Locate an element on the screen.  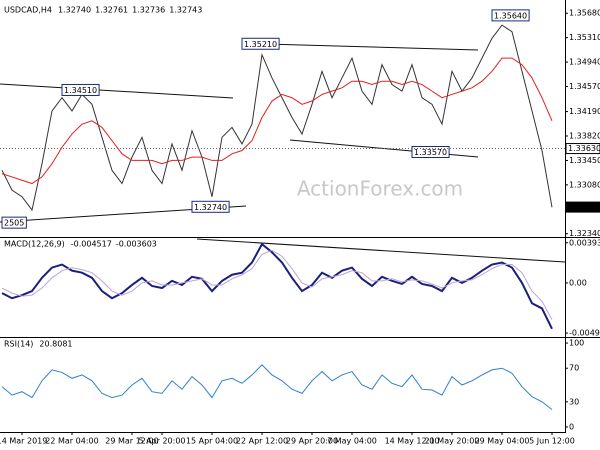
y-tick-label: 0 is located at coordinates (571, 426).